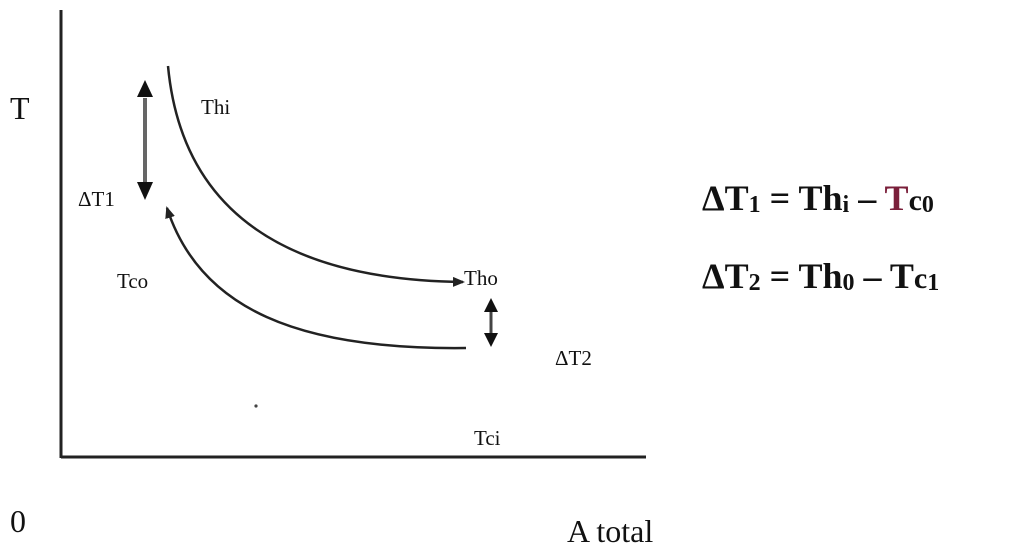 Image resolution: width=1013 pixels, height=549 pixels. What do you see at coordinates (846, 205) in the screenshot?
I see `eq1-term1-sub: i` at bounding box center [846, 205].